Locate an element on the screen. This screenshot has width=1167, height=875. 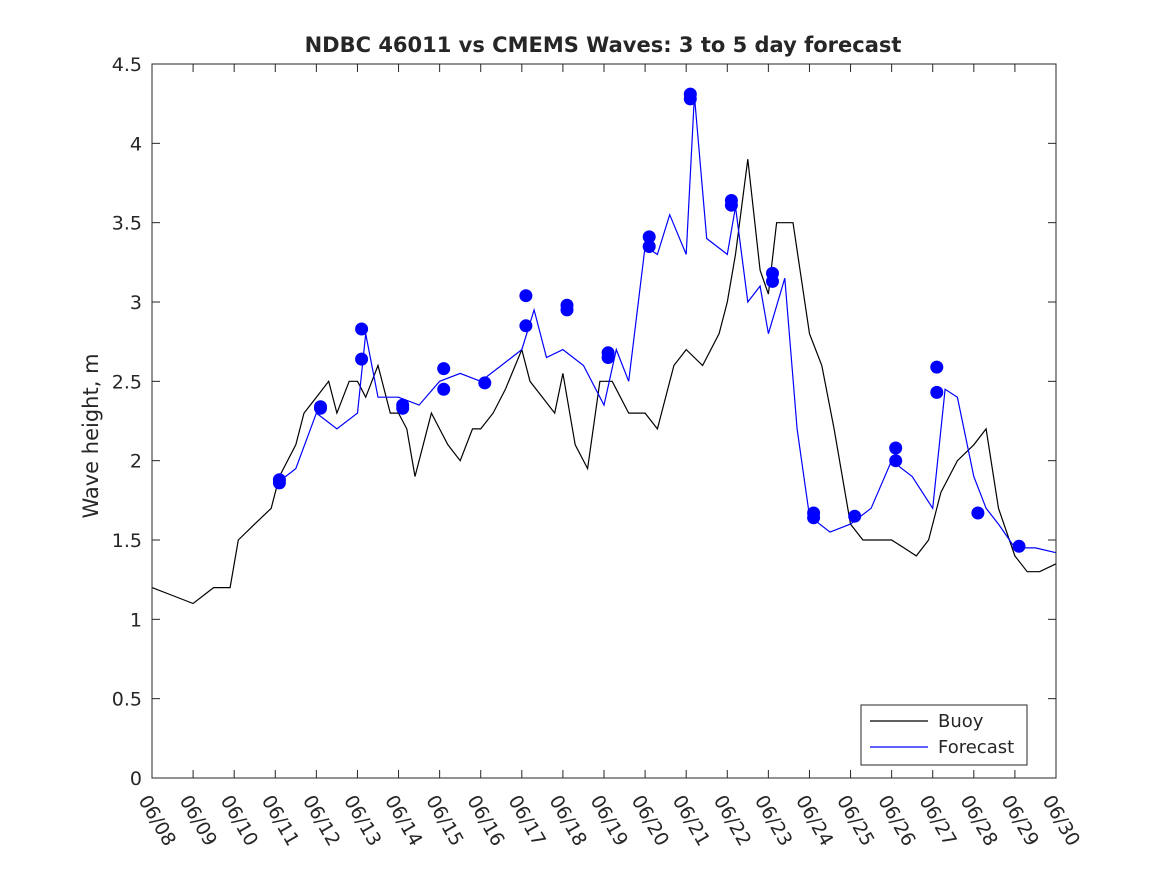
legend-forecast-label: Forecast is located at coordinates (976, 747).